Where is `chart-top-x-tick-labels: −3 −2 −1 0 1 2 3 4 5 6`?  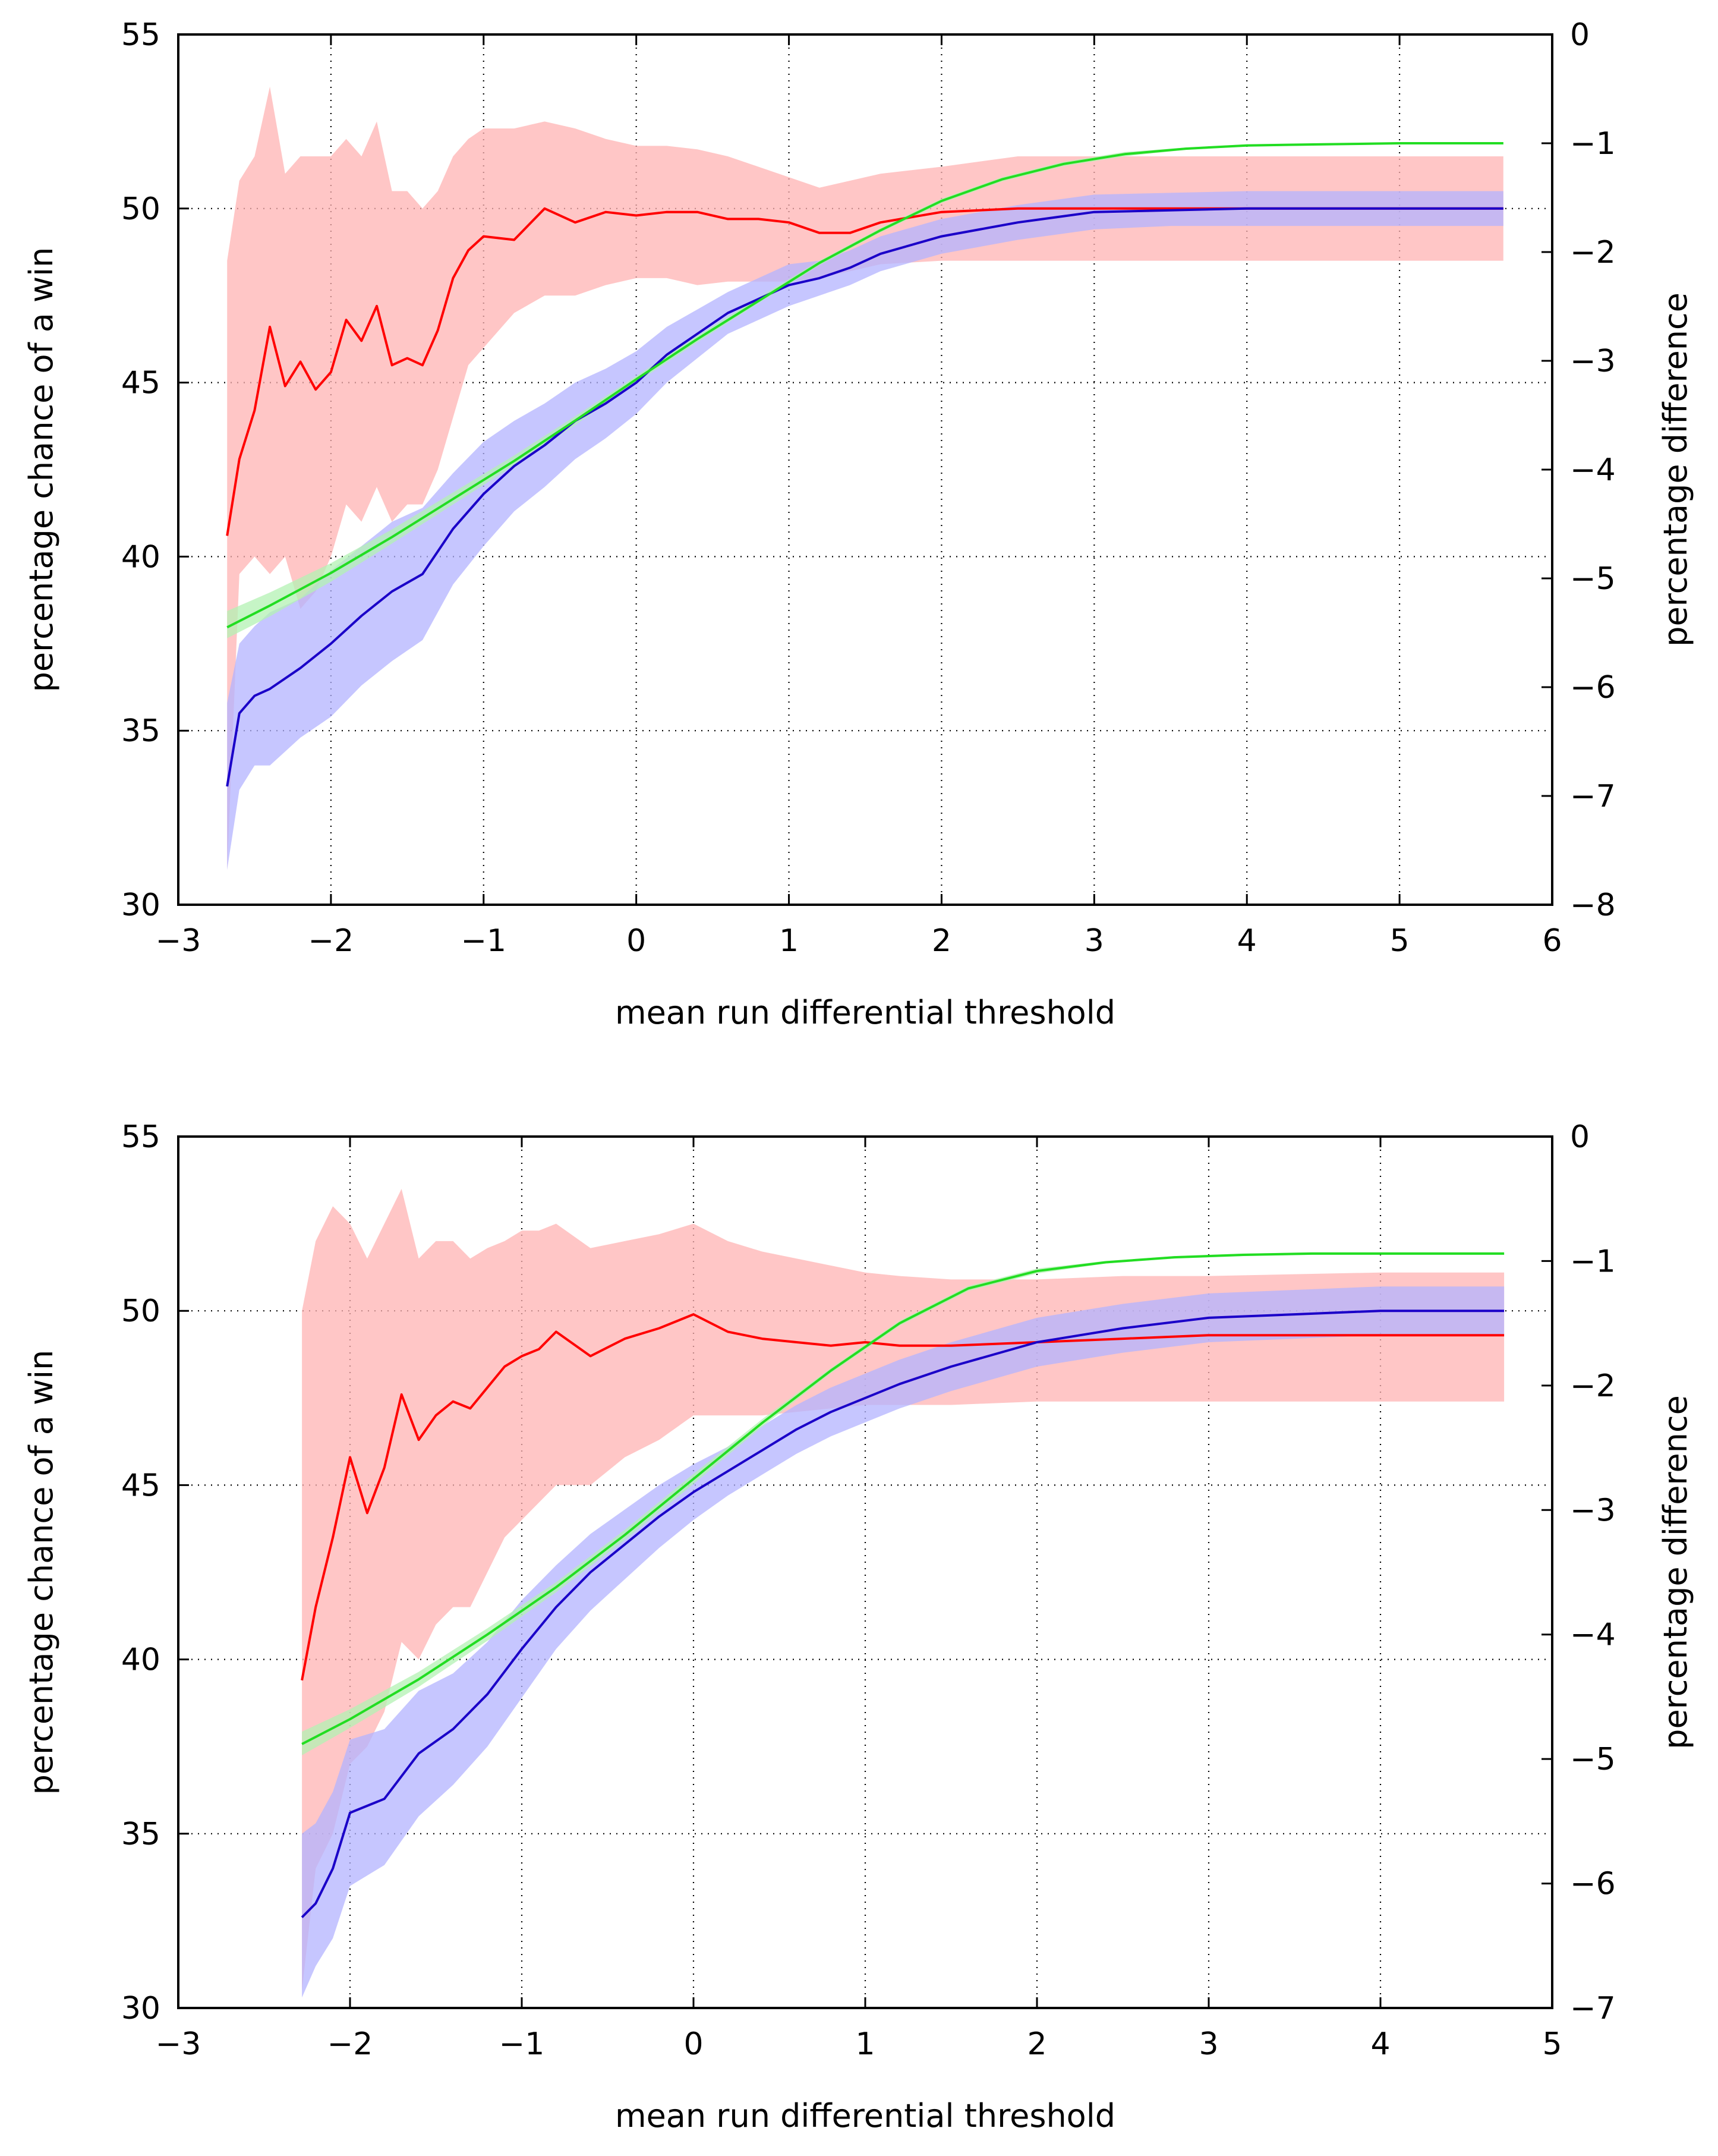
chart-top-x-tick-labels: −3 −2 −1 0 1 2 3 4 5 6 is located at coordinates (859, 941).